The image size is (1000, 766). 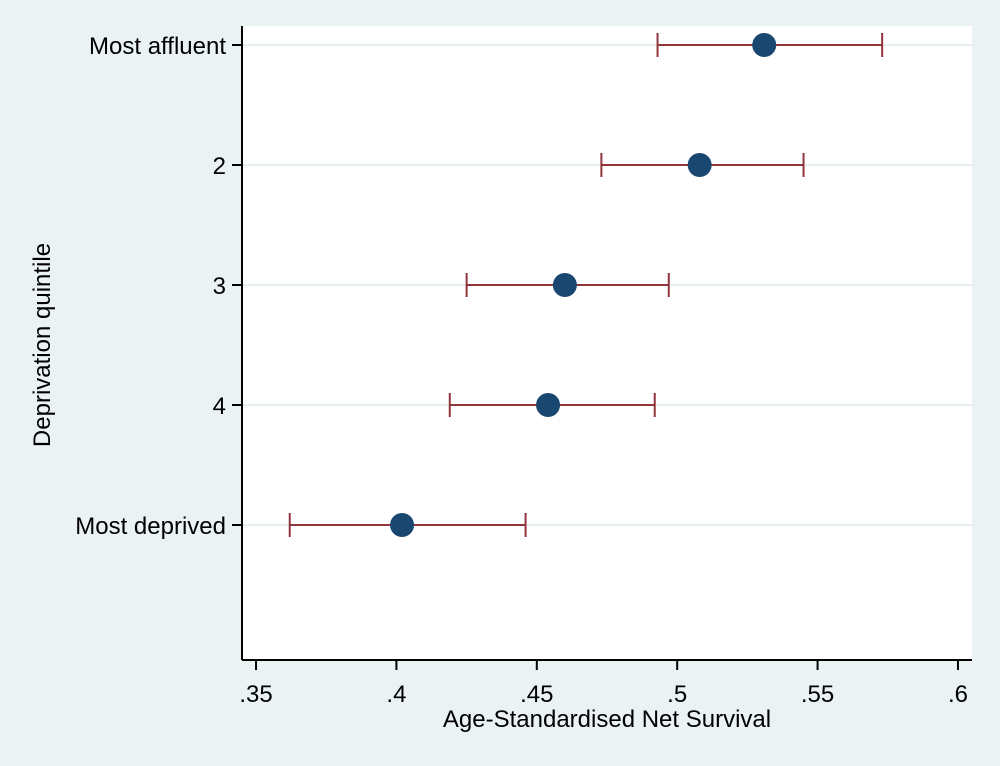 I want to click on x-tick-label: .5, so click(x=677, y=694).